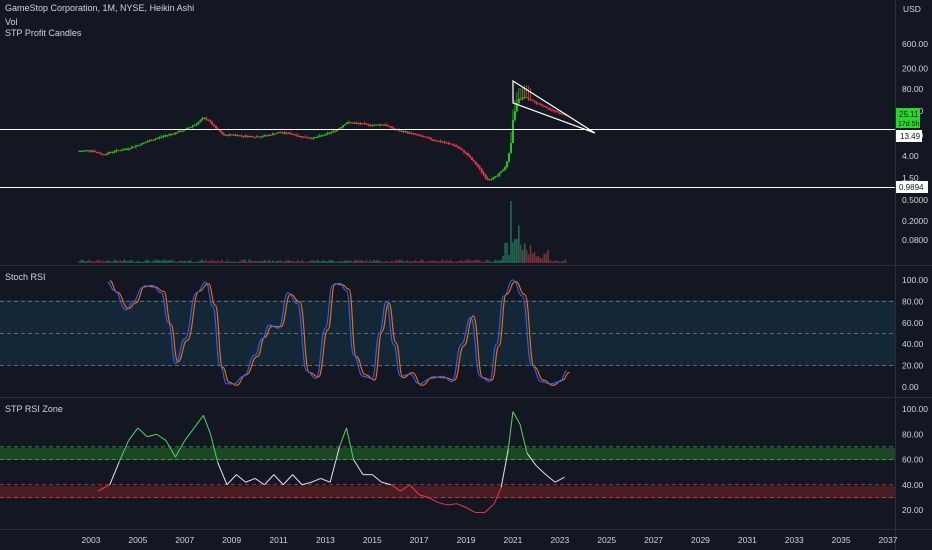 The width and height of the screenshot is (932, 550). What do you see at coordinates (913, 485) in the screenshot?
I see `rsi-zone-tick-label: 40.00` at bounding box center [913, 485].